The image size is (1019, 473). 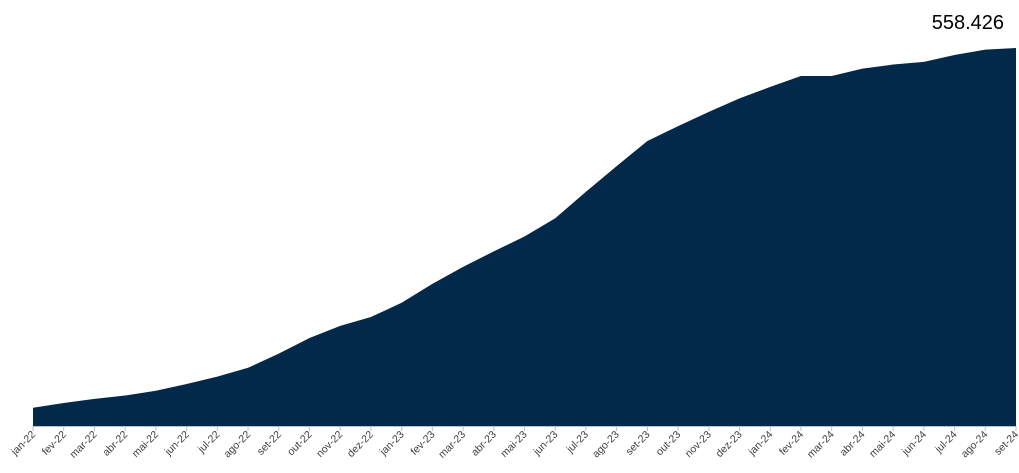 I want to click on x-tick-label: jan-24, so click(x=761, y=444).